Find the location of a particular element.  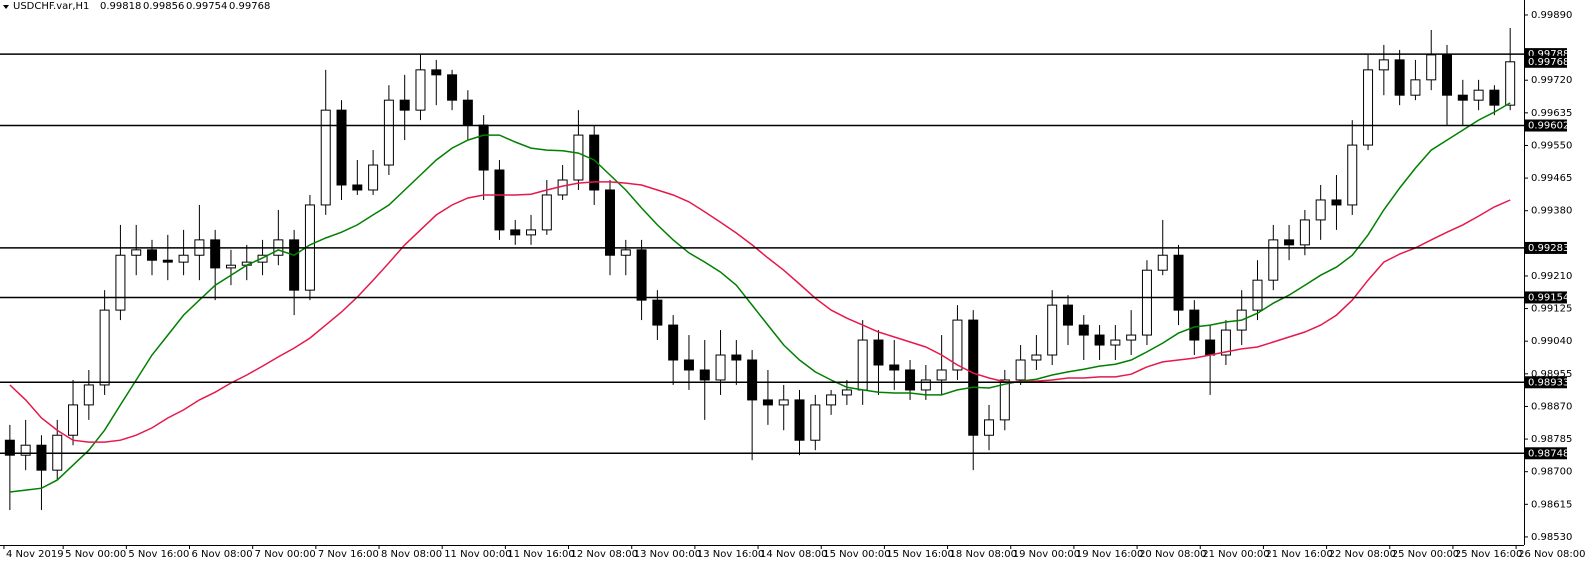

menu-arrow is located at coordinates (6, 7).